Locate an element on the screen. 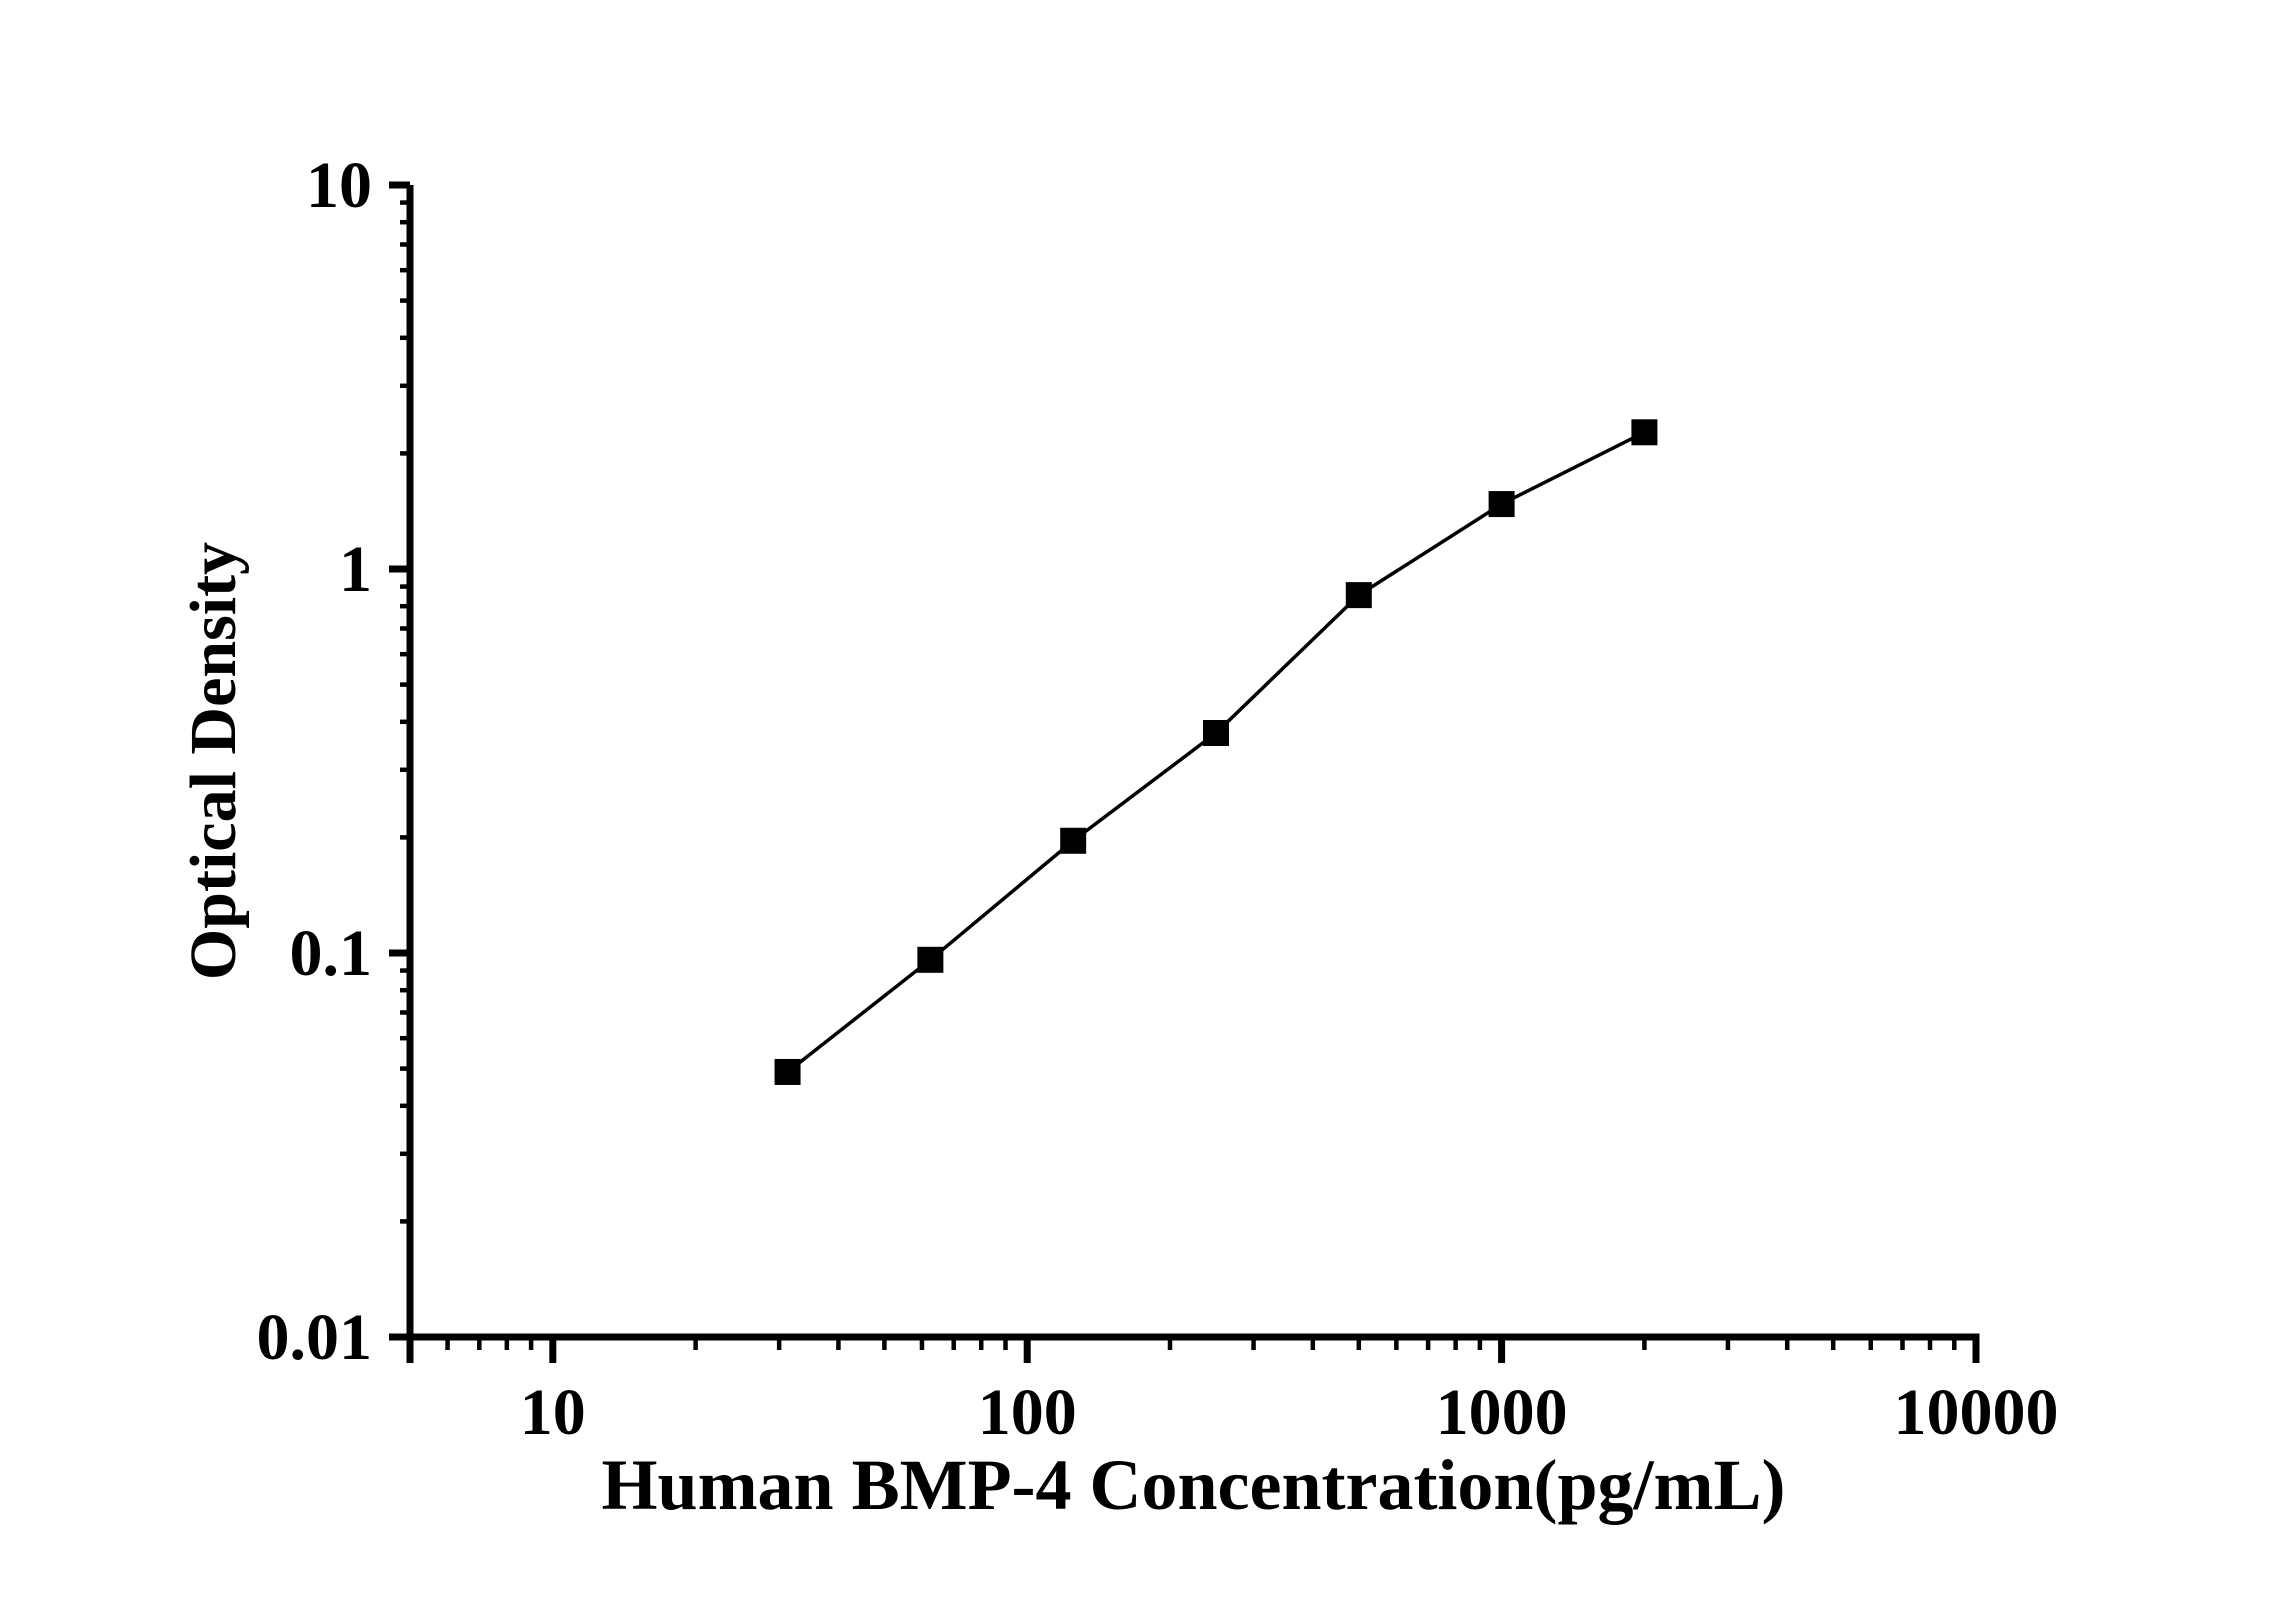 The height and width of the screenshot is (1604, 2296). x-axis-tick-label: 10 is located at coordinates (553, 1412).